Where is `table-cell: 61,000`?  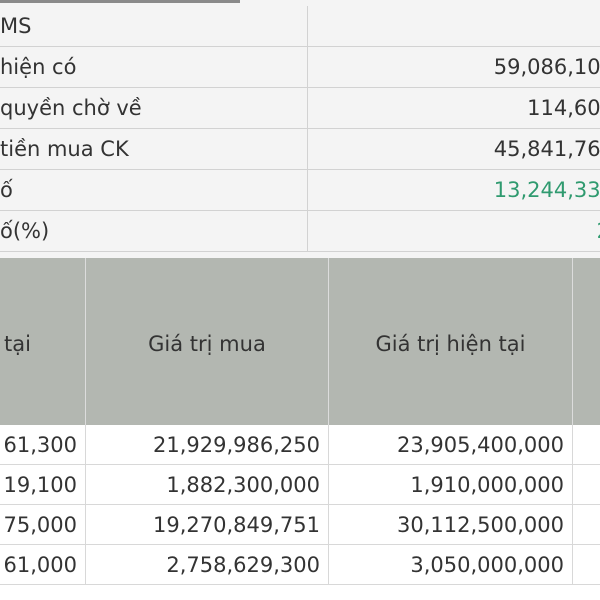
table-cell: 61,000 is located at coordinates (43, 565).